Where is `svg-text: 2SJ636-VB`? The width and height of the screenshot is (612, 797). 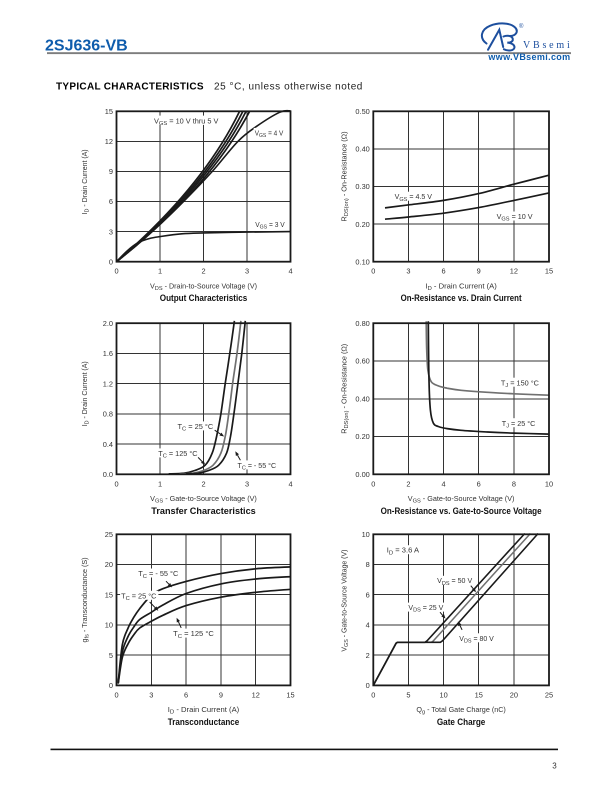 svg-text: 2SJ636-VB is located at coordinates (86, 45).